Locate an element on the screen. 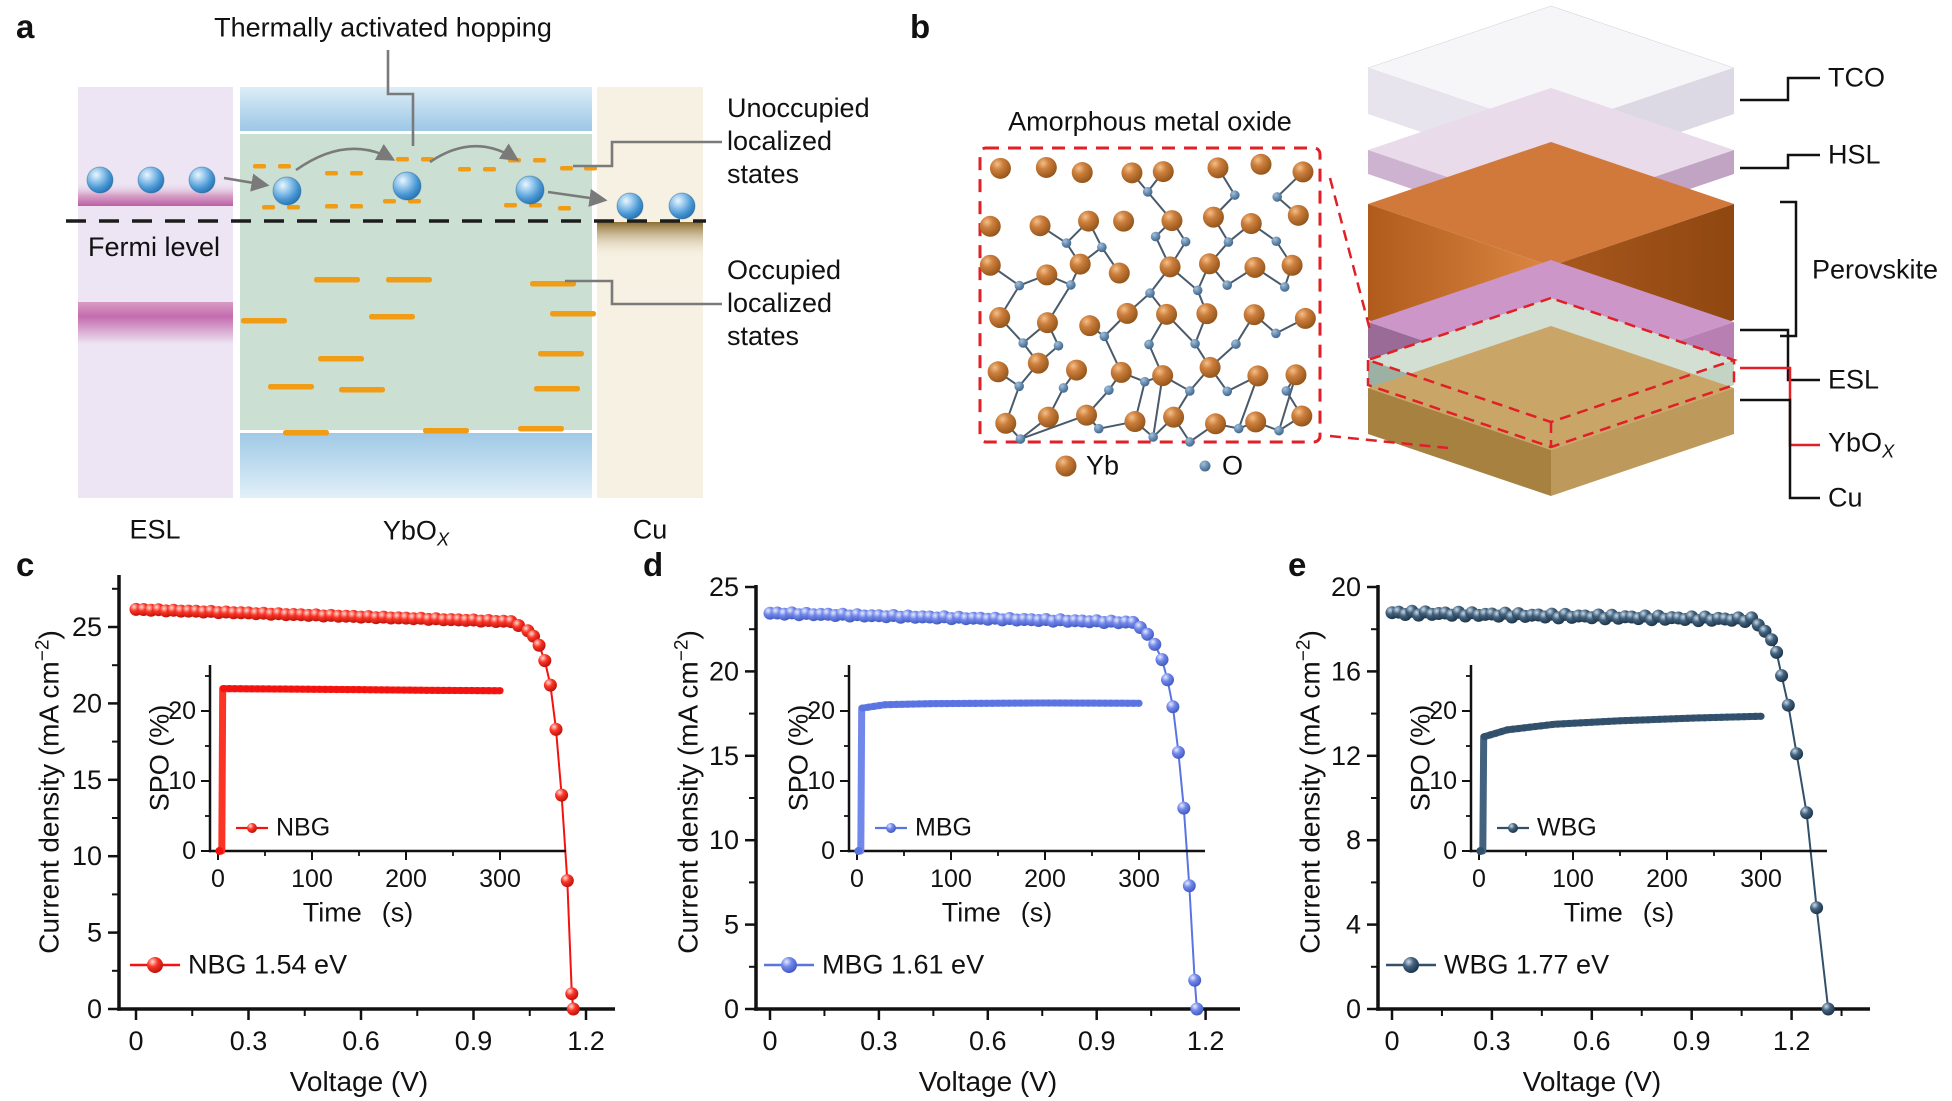 Image resolution: width=1952 pixels, height=1101 pixels. chart-d-x-axis-title: Voltage (V) is located at coordinates (988, 1081).